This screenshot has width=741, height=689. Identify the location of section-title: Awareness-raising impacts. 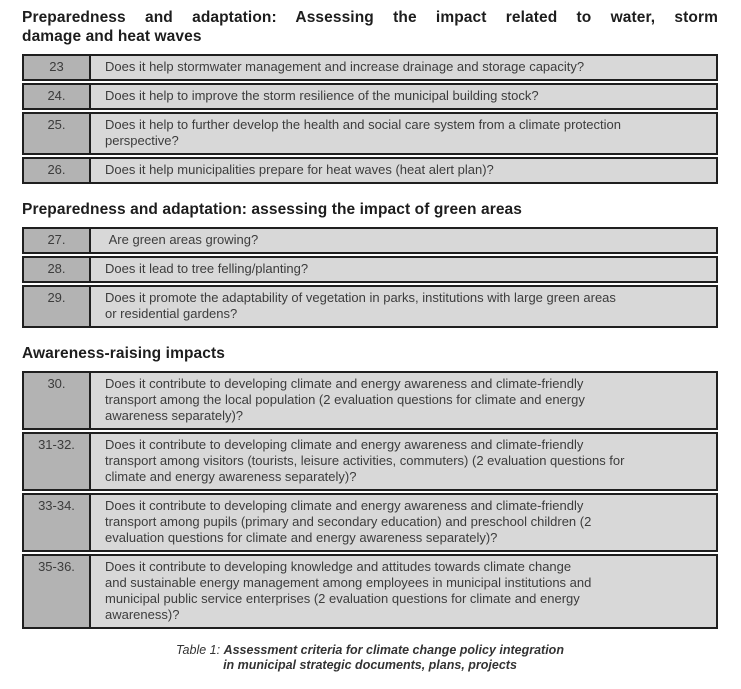
(370, 353).